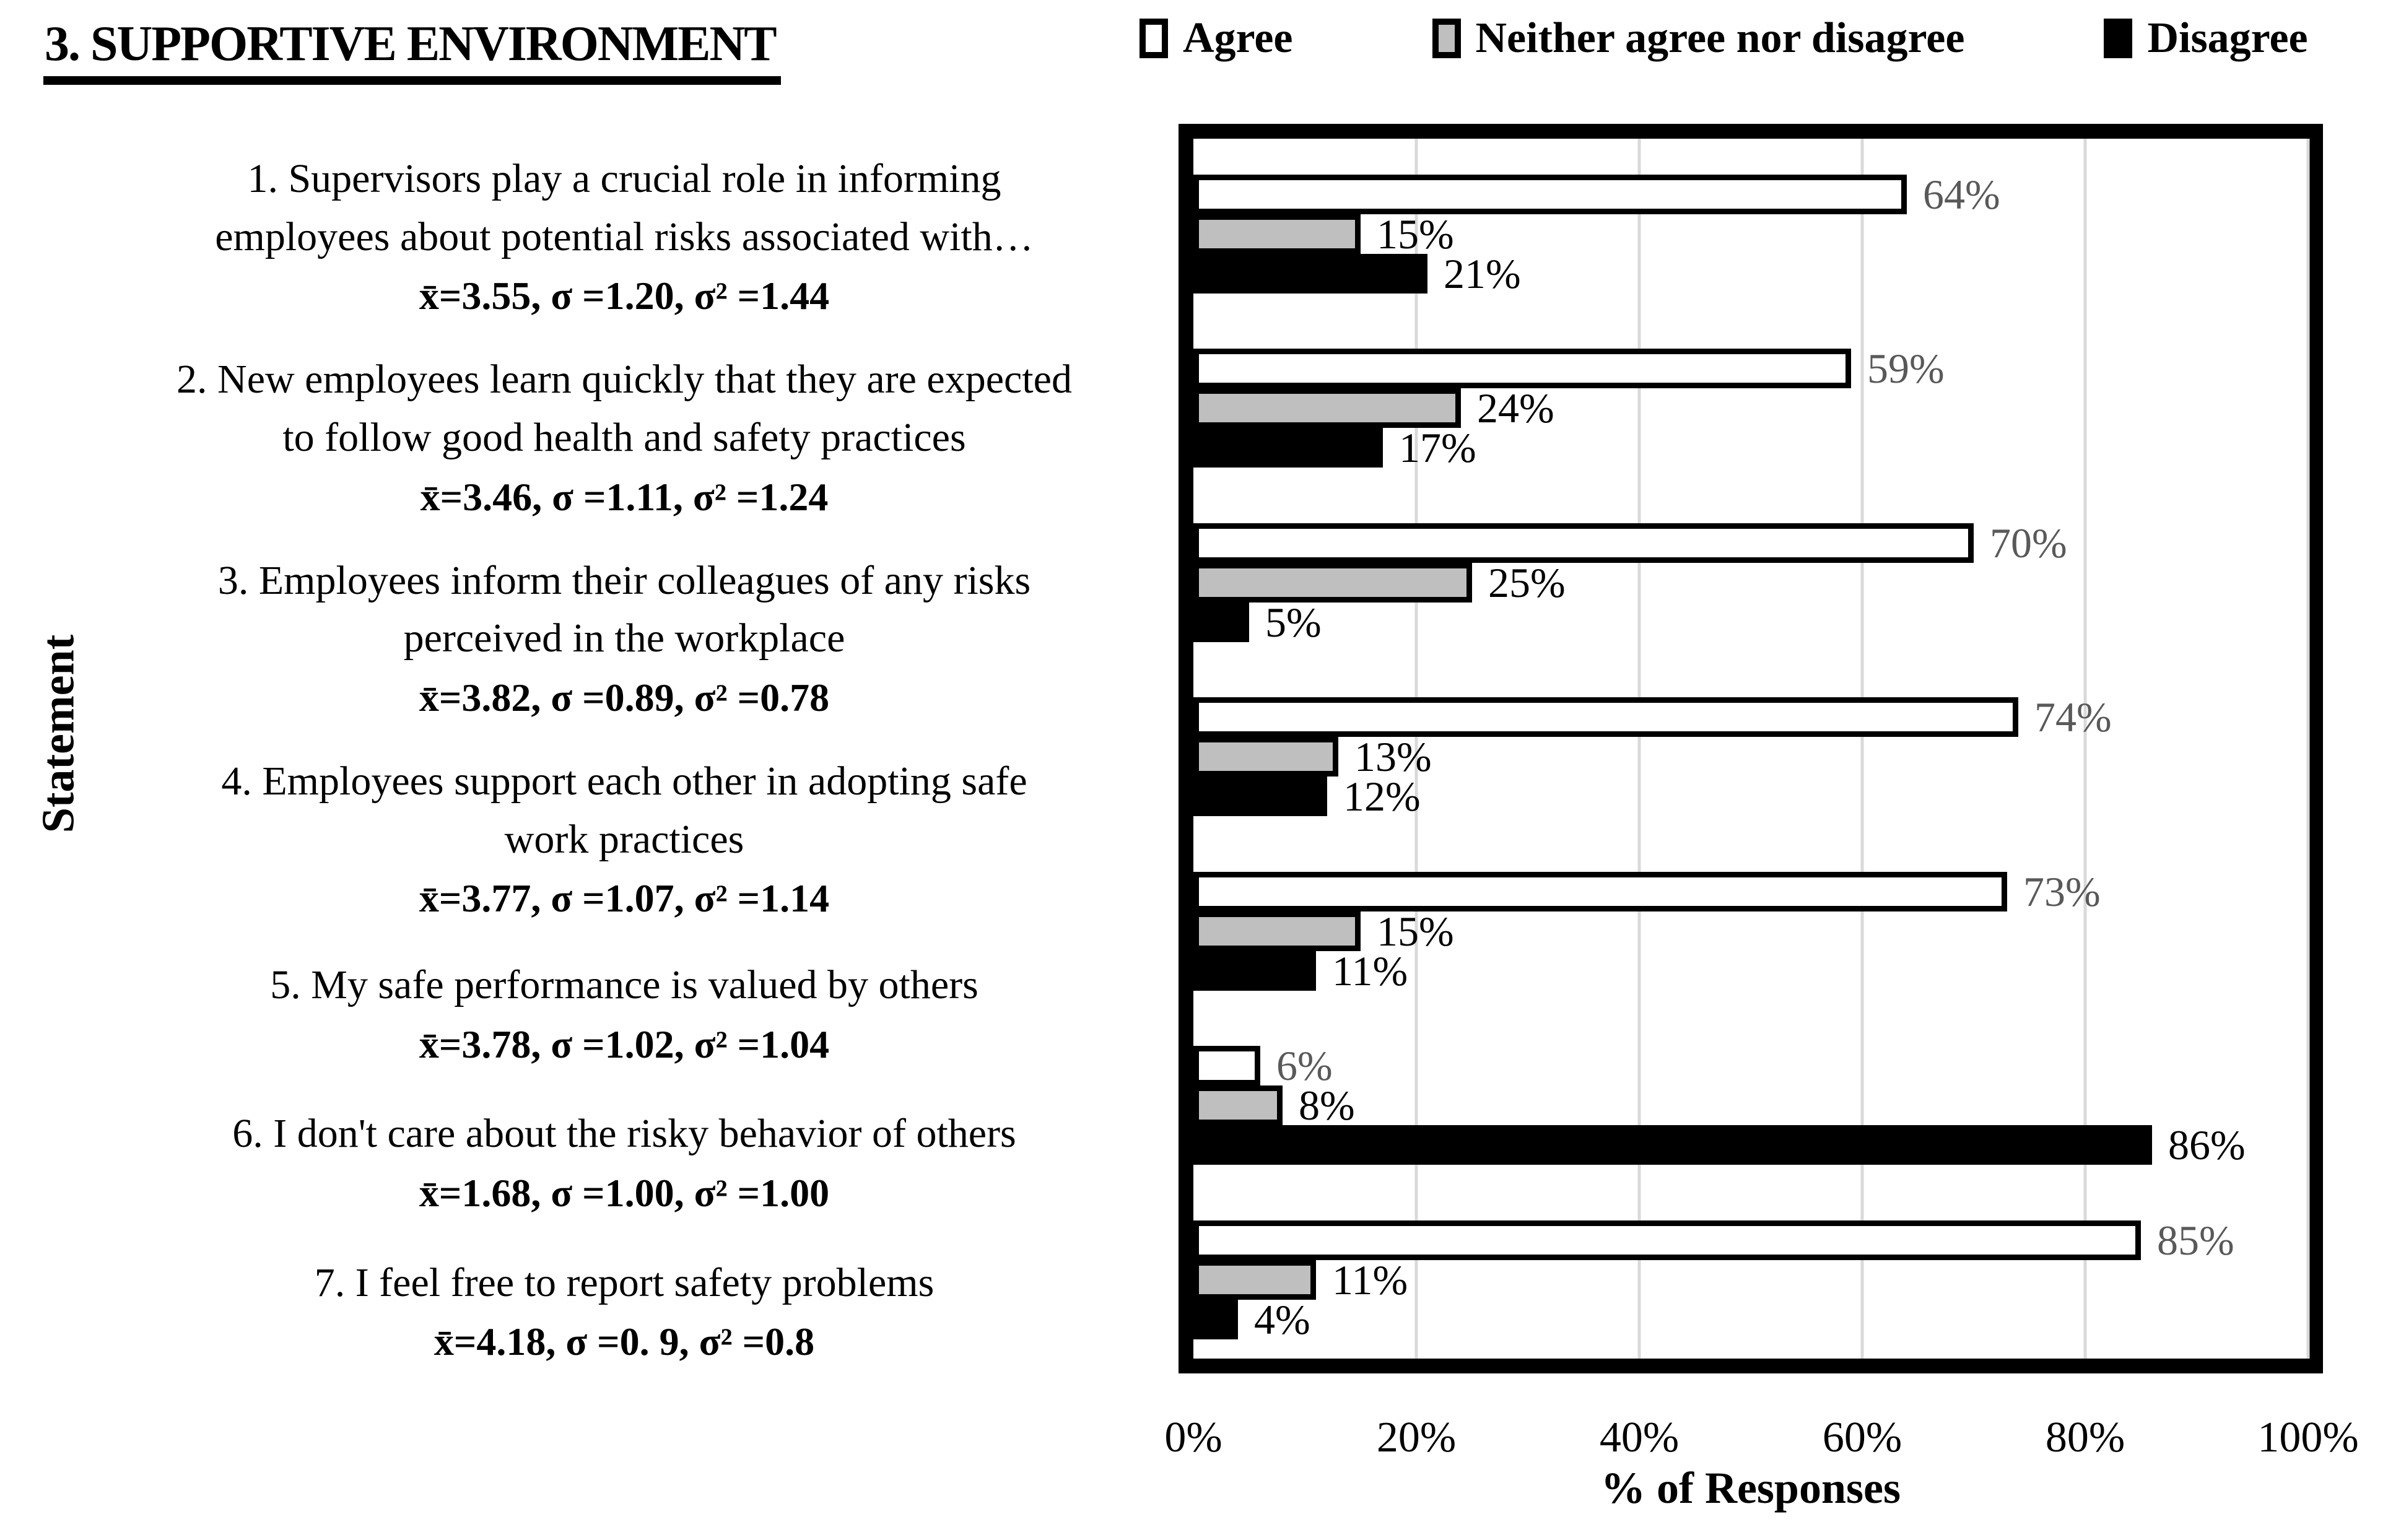 The height and width of the screenshot is (1540, 2388). Describe the element at coordinates (1415, 234) in the screenshot. I see `bar-value-label: 15%` at that location.